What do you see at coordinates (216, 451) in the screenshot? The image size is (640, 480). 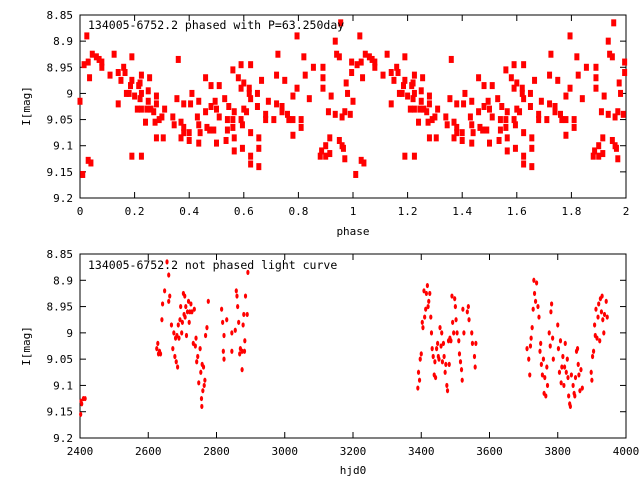 I see `x-tick-label: 2800` at bounding box center [216, 451].